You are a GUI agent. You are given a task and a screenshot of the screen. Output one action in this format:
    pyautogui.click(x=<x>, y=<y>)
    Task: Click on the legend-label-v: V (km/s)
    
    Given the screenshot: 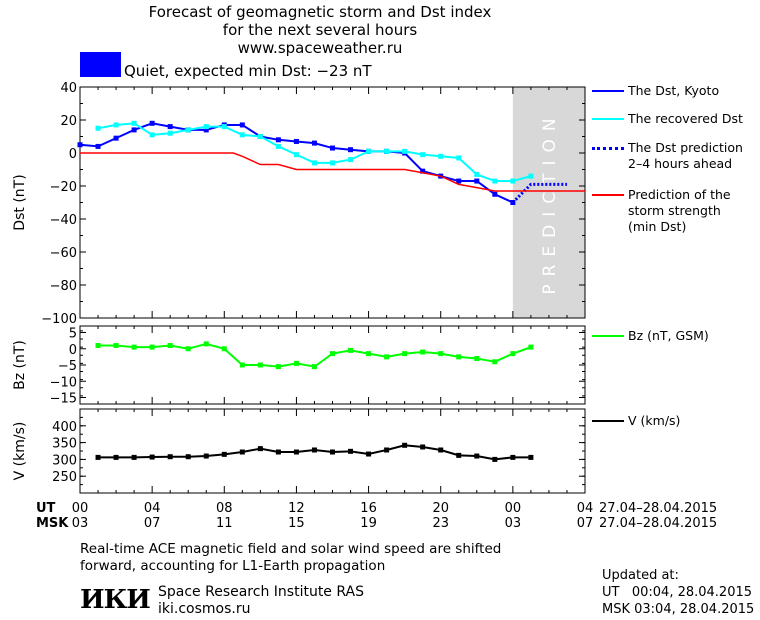 What is the action you would take?
    pyautogui.click(x=654, y=420)
    